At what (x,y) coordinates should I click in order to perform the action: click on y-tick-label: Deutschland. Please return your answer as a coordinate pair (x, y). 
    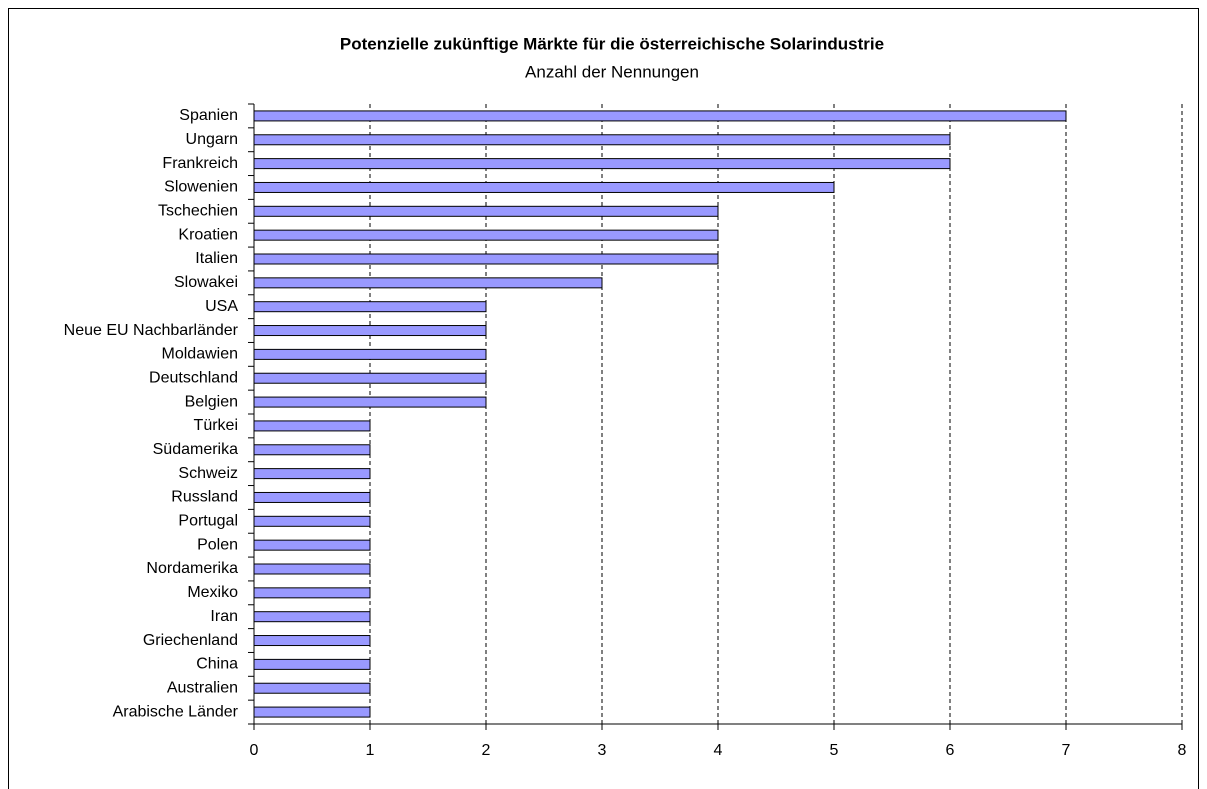
    Looking at the image, I should click on (193, 377).